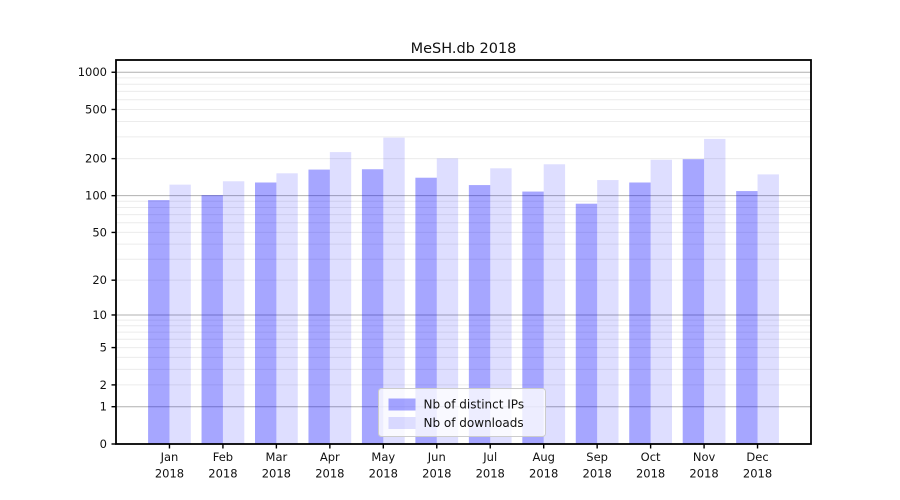  Describe the element at coordinates (180, 314) in the screenshot. I see `bar-downloads-jan` at that location.